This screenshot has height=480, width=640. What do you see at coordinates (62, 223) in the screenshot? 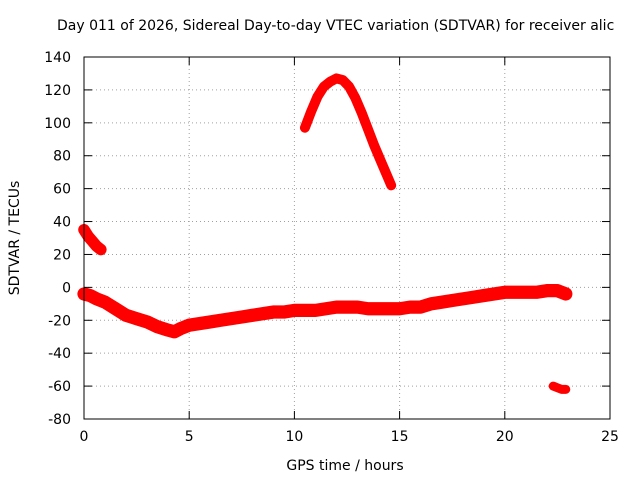
I see `y-tick-label: 40` at bounding box center [62, 223].